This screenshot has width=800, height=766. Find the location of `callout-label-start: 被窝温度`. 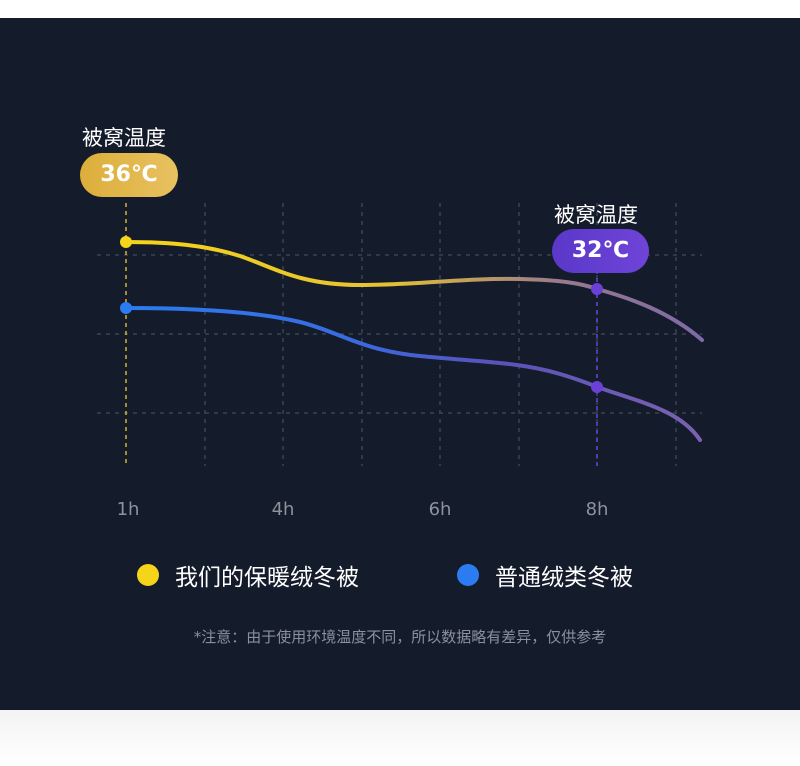

callout-label-start: 被窝温度 is located at coordinates (124, 138).